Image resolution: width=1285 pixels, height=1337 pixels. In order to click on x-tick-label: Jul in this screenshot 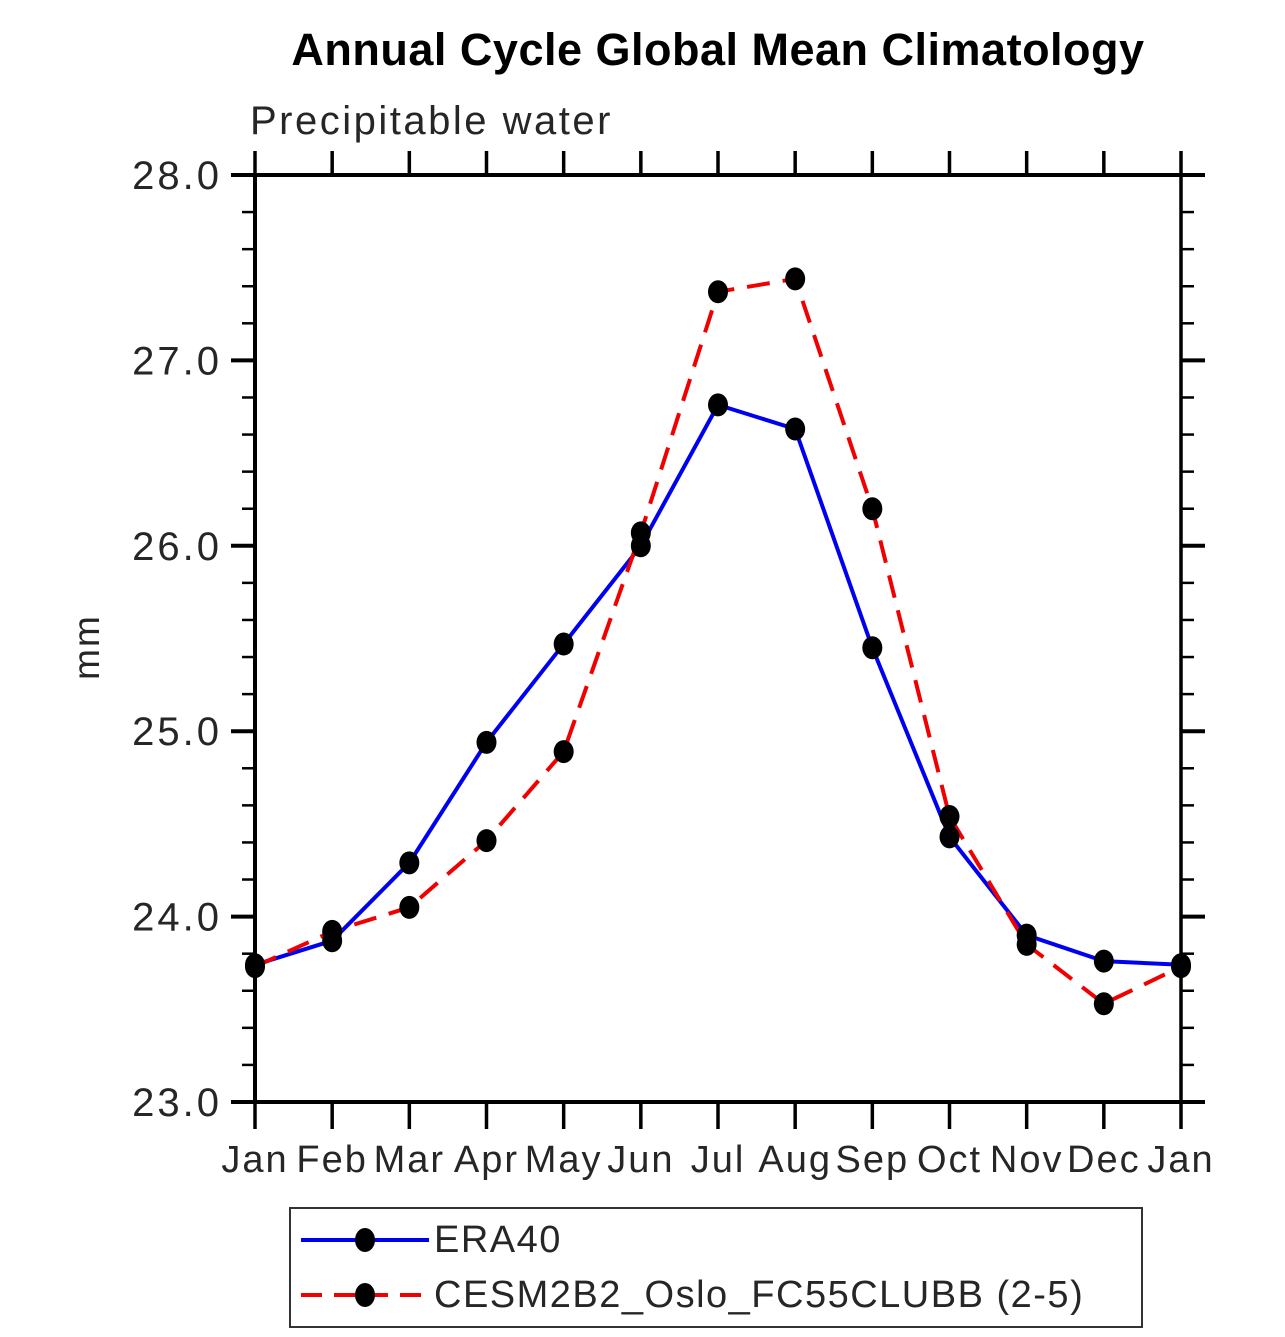, I will do `click(718, 1160)`.